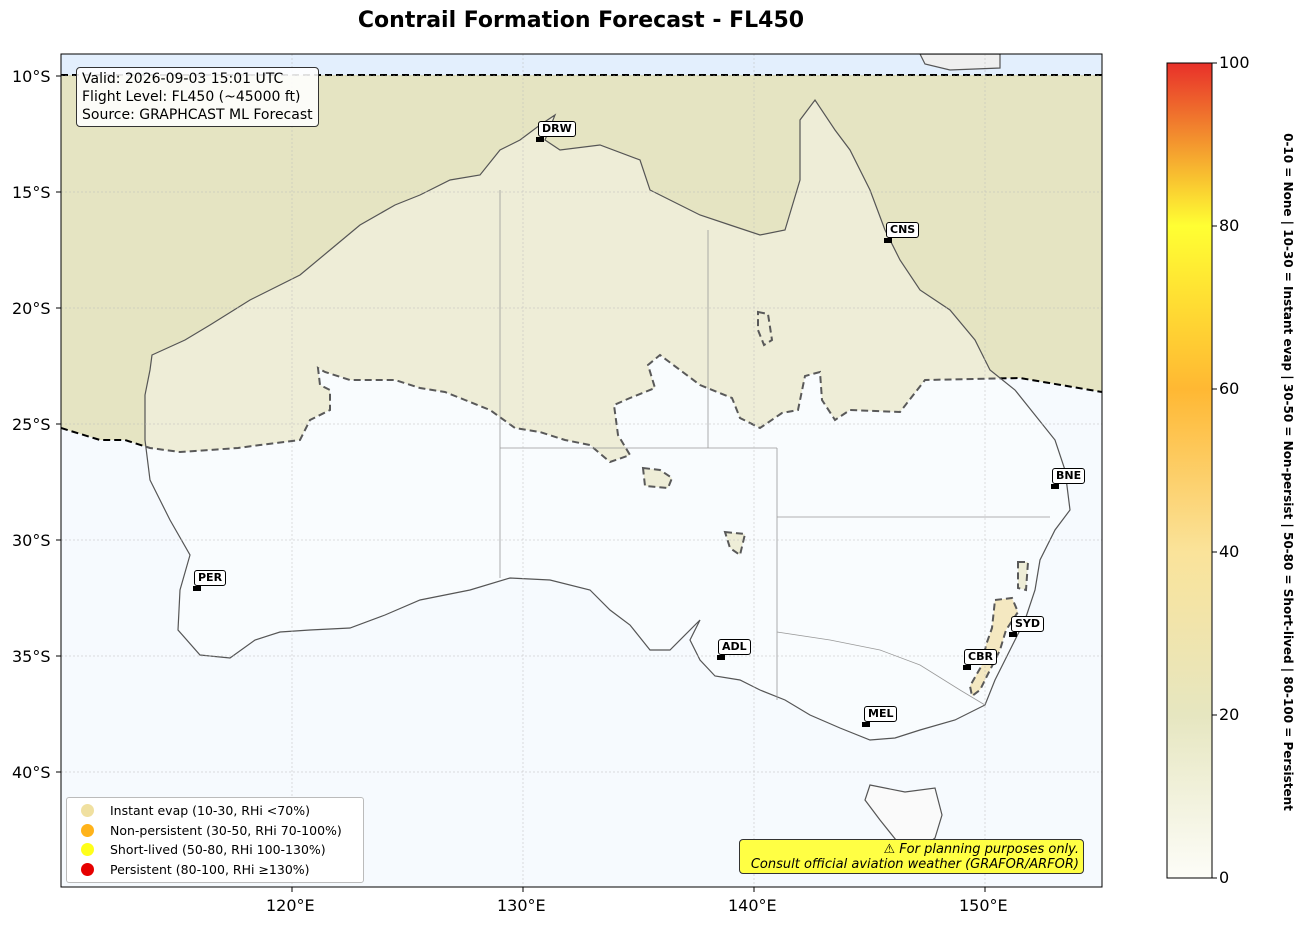  Describe the element at coordinates (980, 657) in the screenshot. I see `city-label-cbr: CBR` at that location.